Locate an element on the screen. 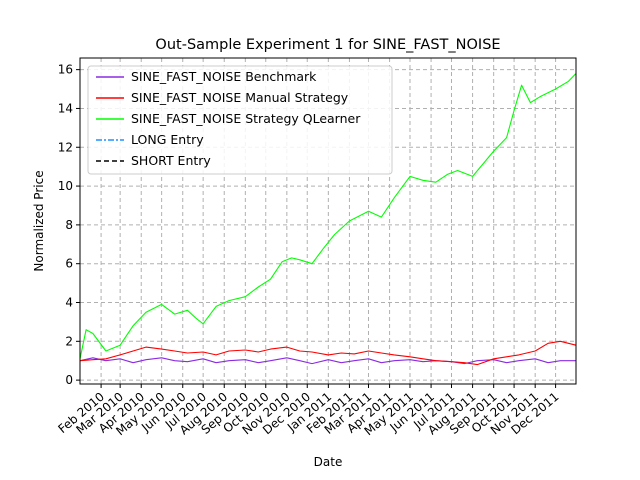 This screenshot has height=480, width=640. y-tick-label: 10 is located at coordinates (65, 186).